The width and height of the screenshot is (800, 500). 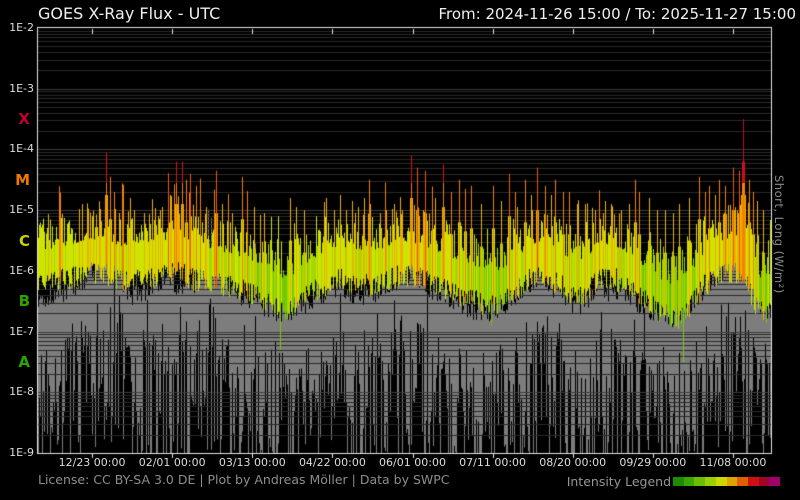 I want to click on y-tick-label: 1E-8, so click(x=21, y=392).